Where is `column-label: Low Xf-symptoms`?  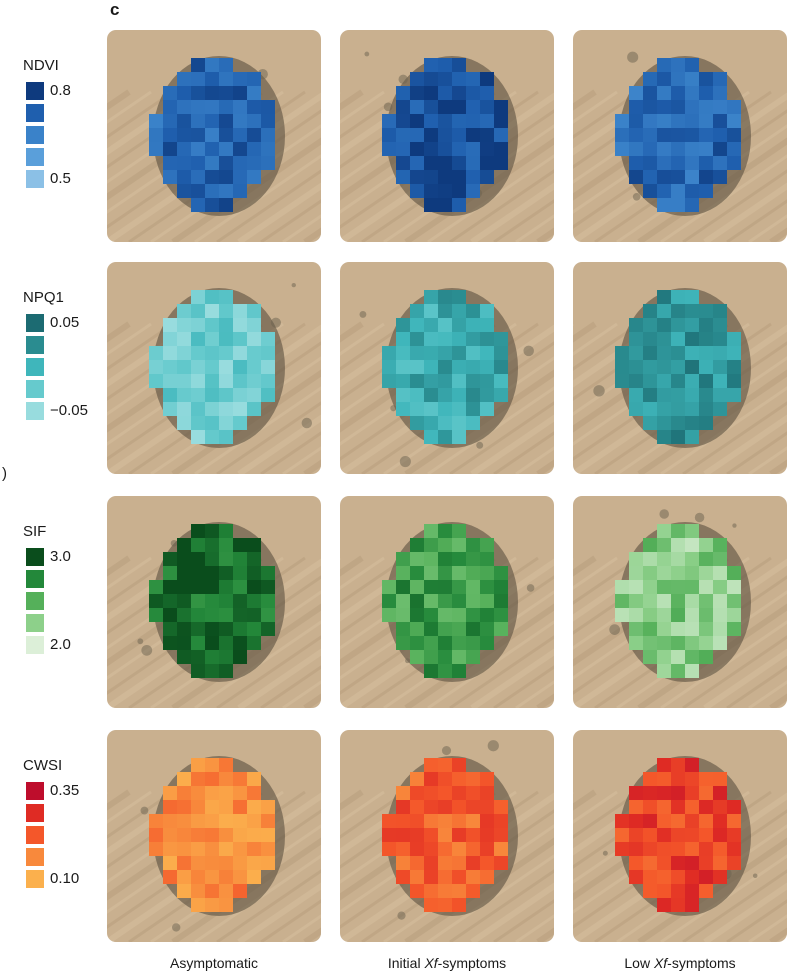
column-label: Low Xf-symptoms is located at coordinates (679, 963).